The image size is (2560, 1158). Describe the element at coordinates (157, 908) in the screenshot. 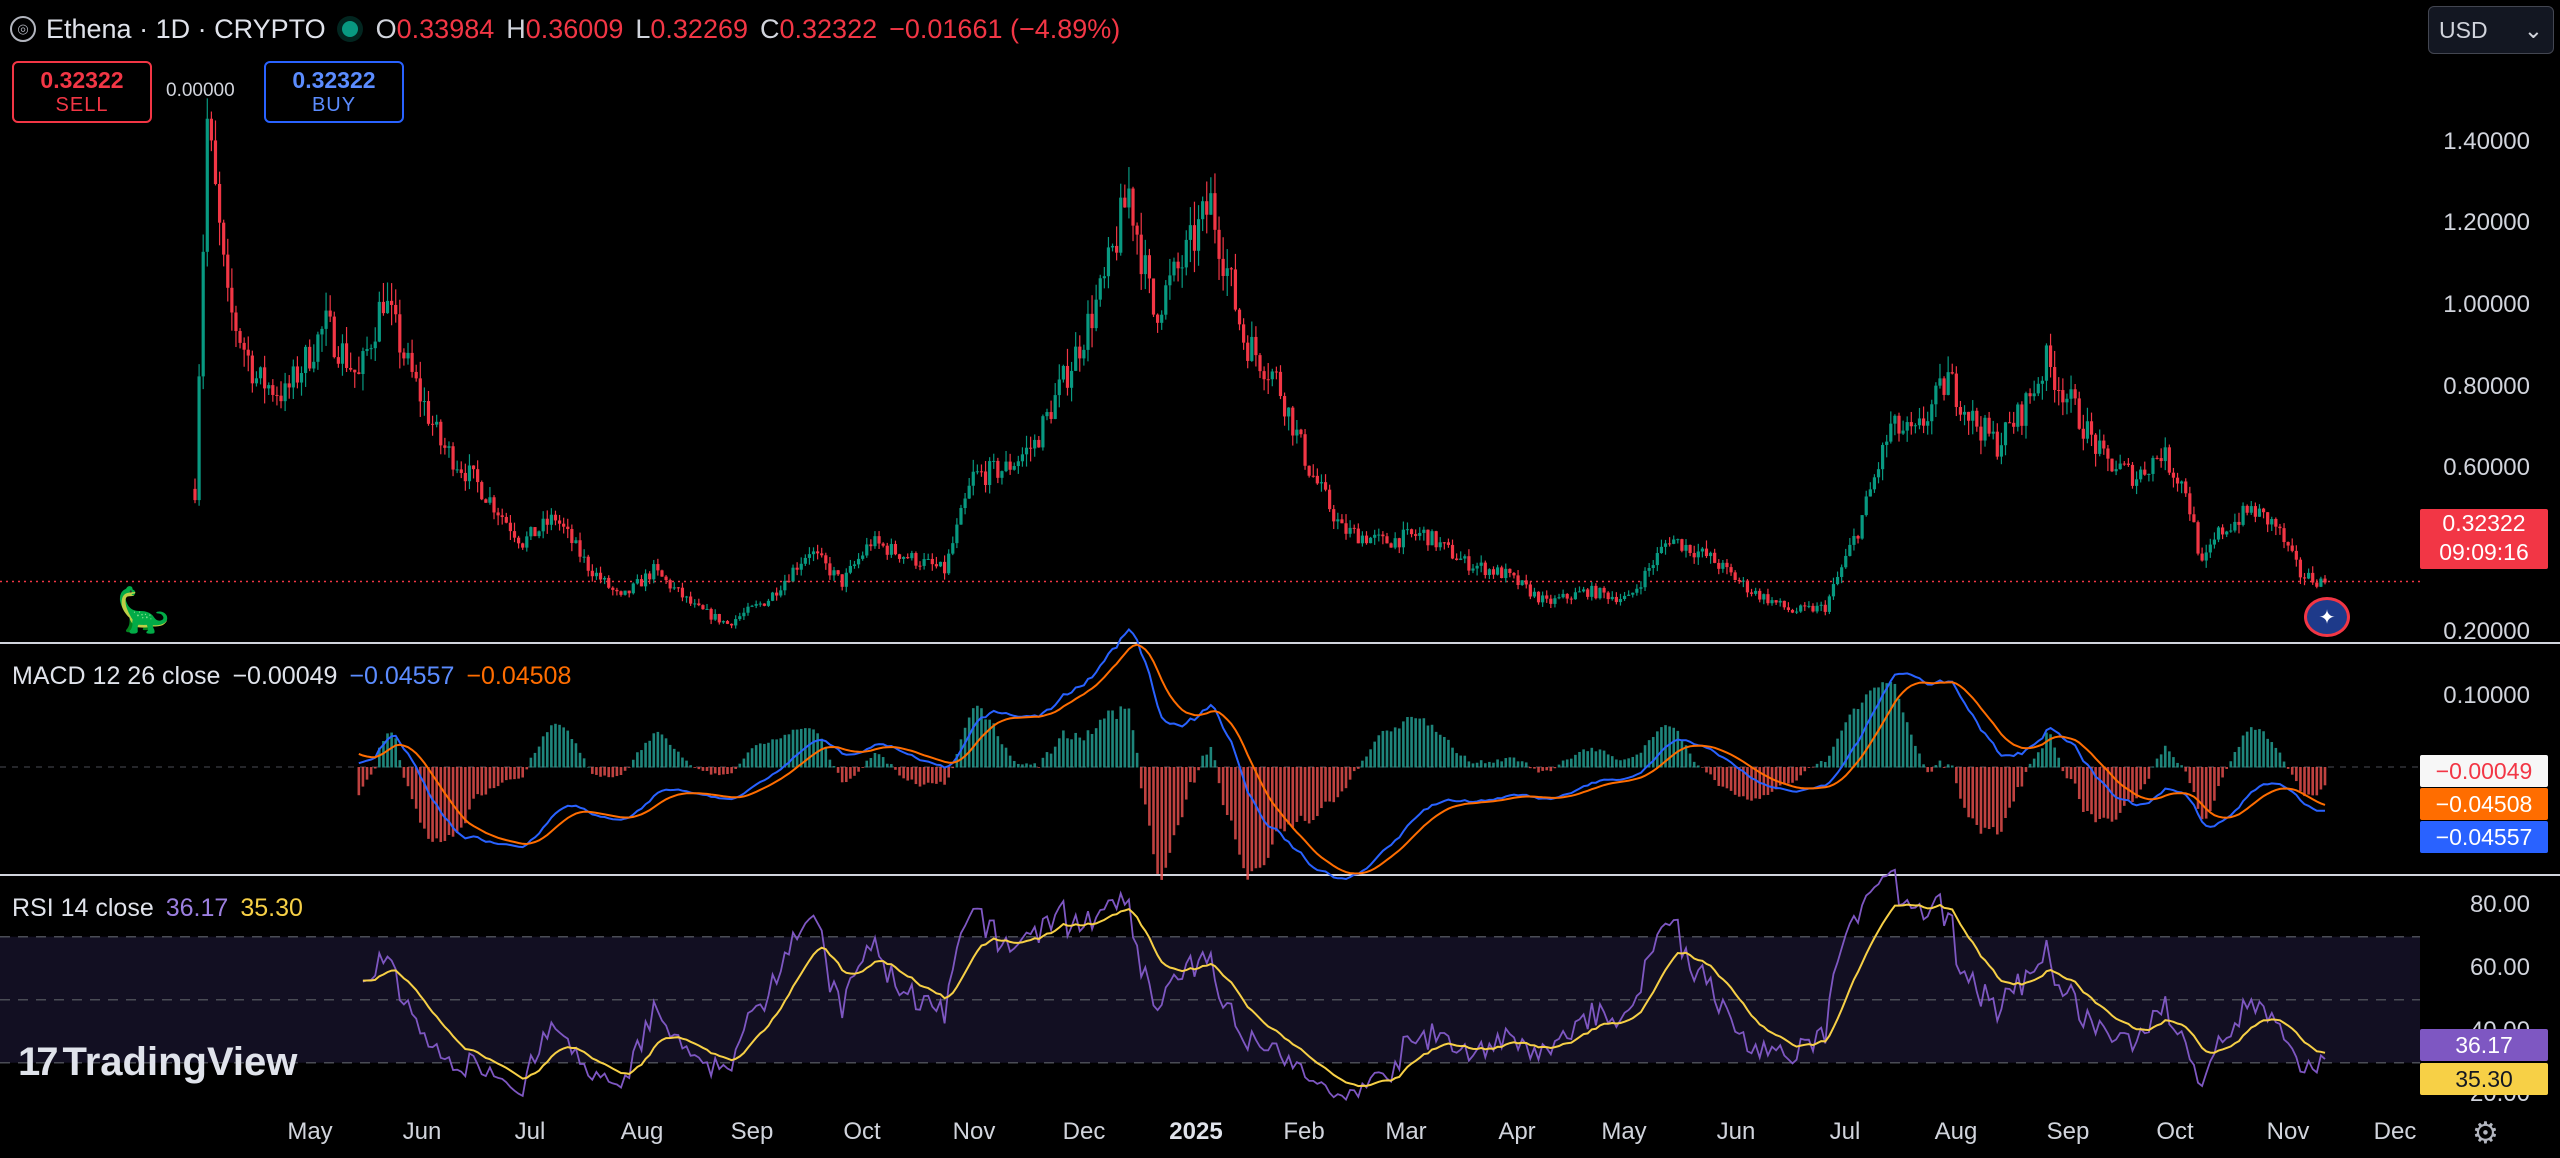

I see `rsi-legend: RSI 14 close 36.17 35.30` at that location.